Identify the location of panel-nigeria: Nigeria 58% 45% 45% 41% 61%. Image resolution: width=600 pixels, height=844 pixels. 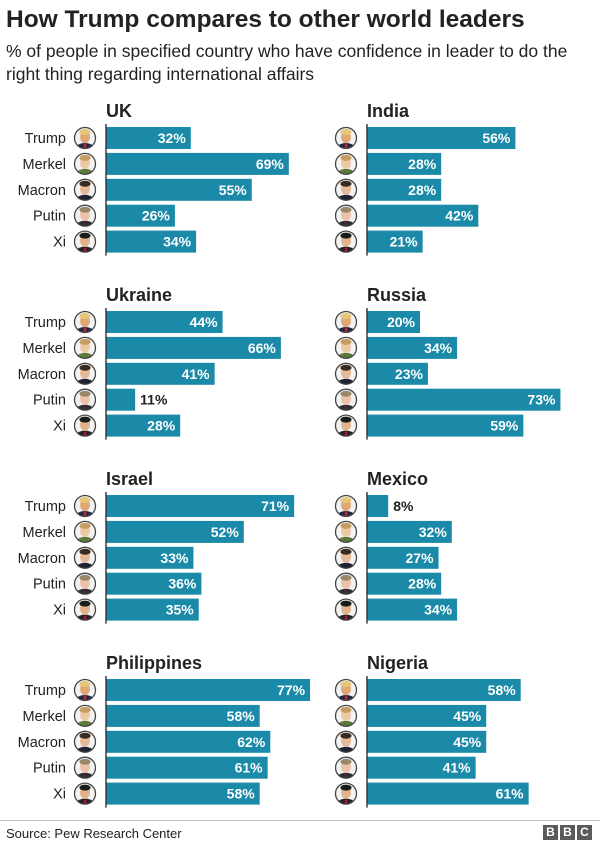
(431, 730).